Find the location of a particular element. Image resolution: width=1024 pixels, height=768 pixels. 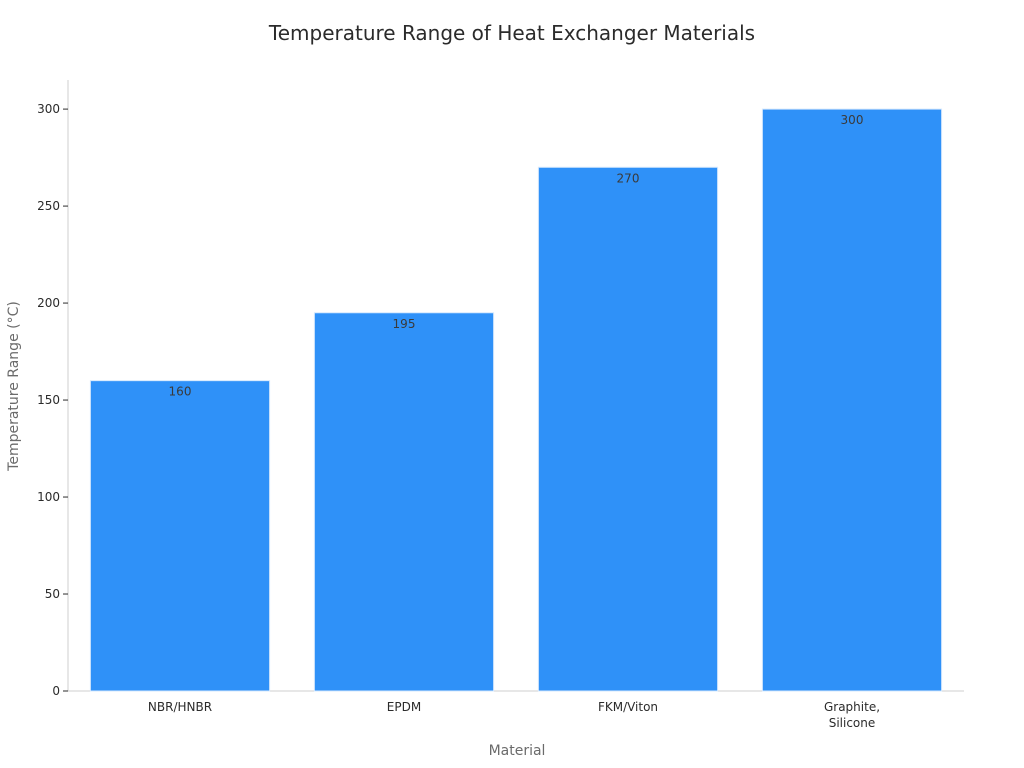

data-label: 300 is located at coordinates (852, 120).